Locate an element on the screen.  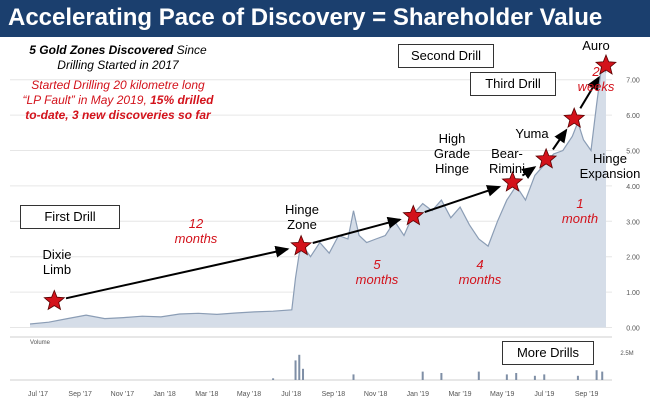
x-tick-label: Sep '17 is located at coordinates (80, 394).